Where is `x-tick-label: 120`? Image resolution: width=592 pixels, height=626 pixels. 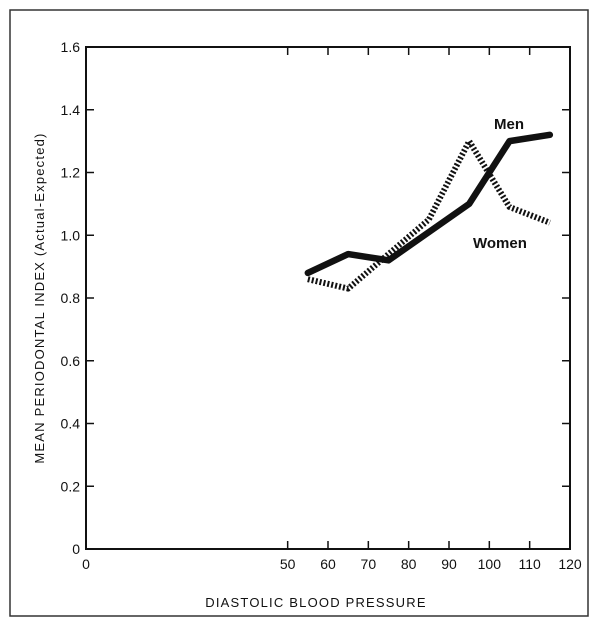
x-tick-label: 120 is located at coordinates (570, 564).